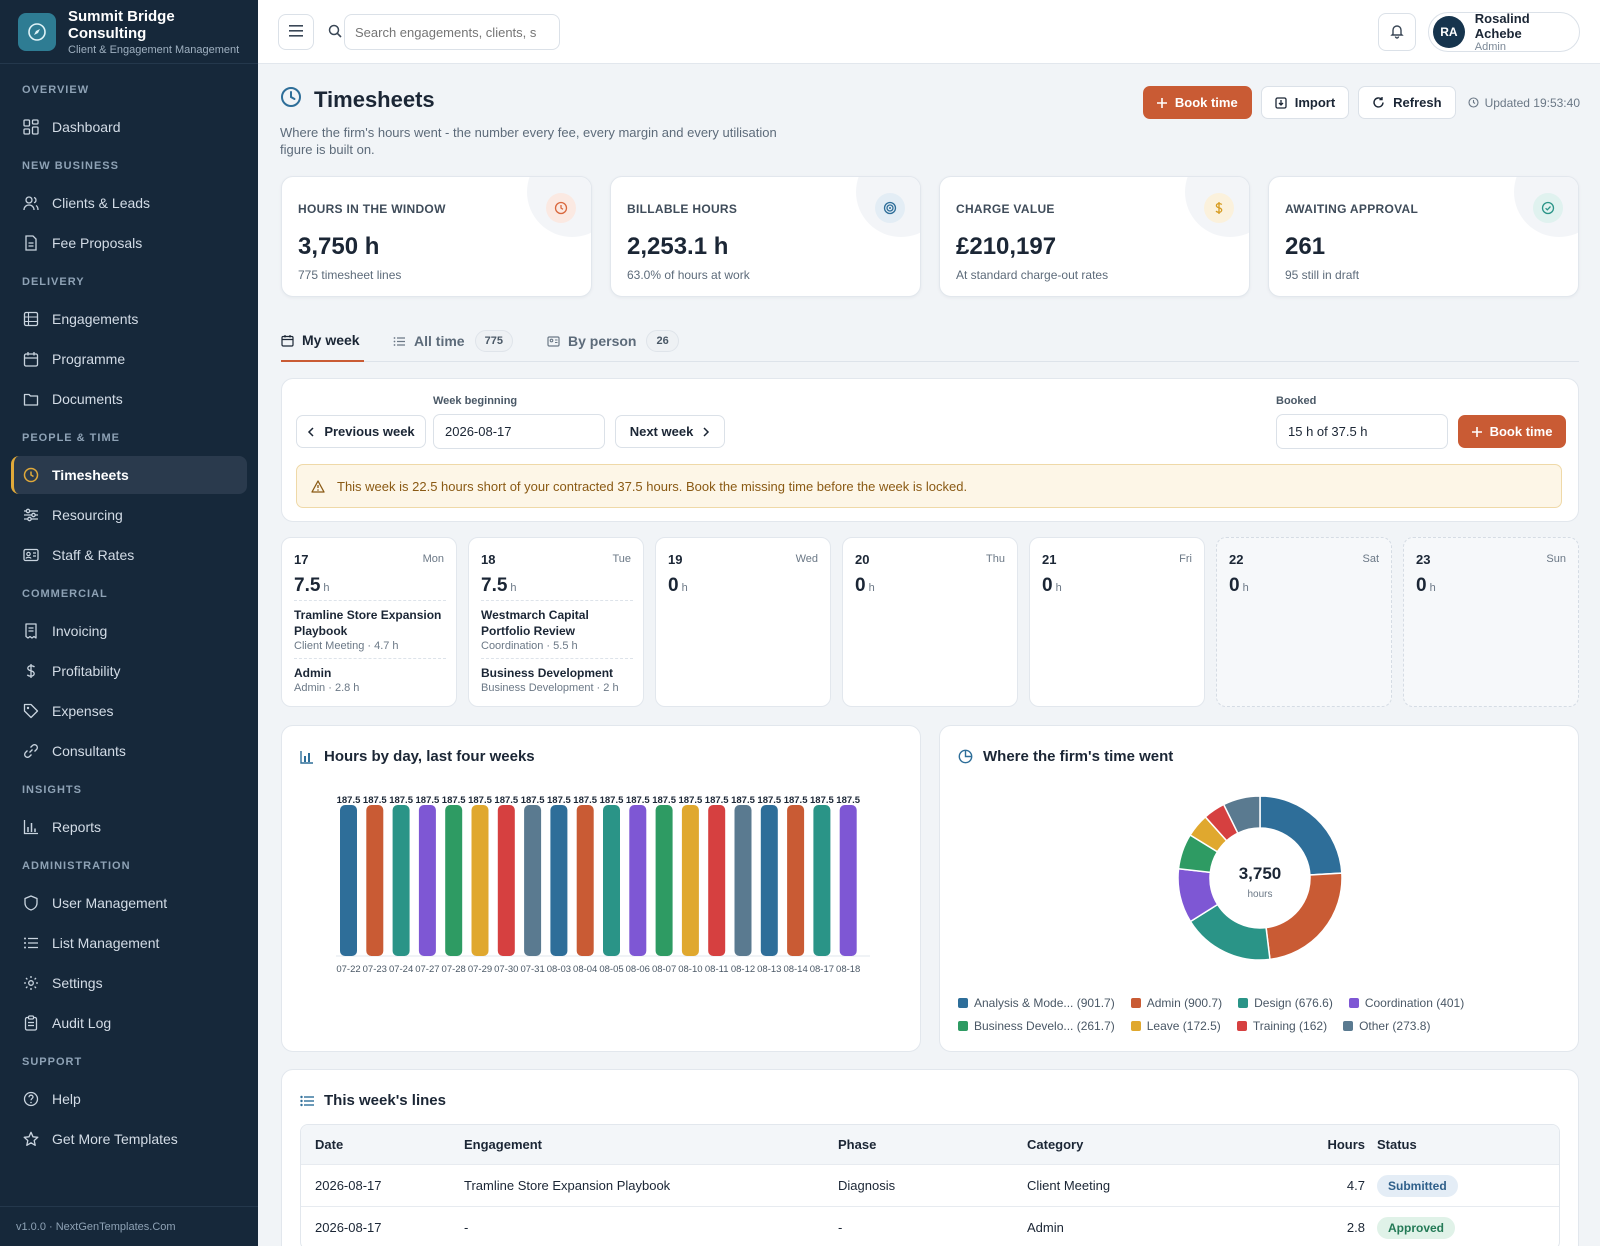 Image resolution: width=1600 pixels, height=1246 pixels. I want to click on tab-my-week: My week, so click(322, 341).